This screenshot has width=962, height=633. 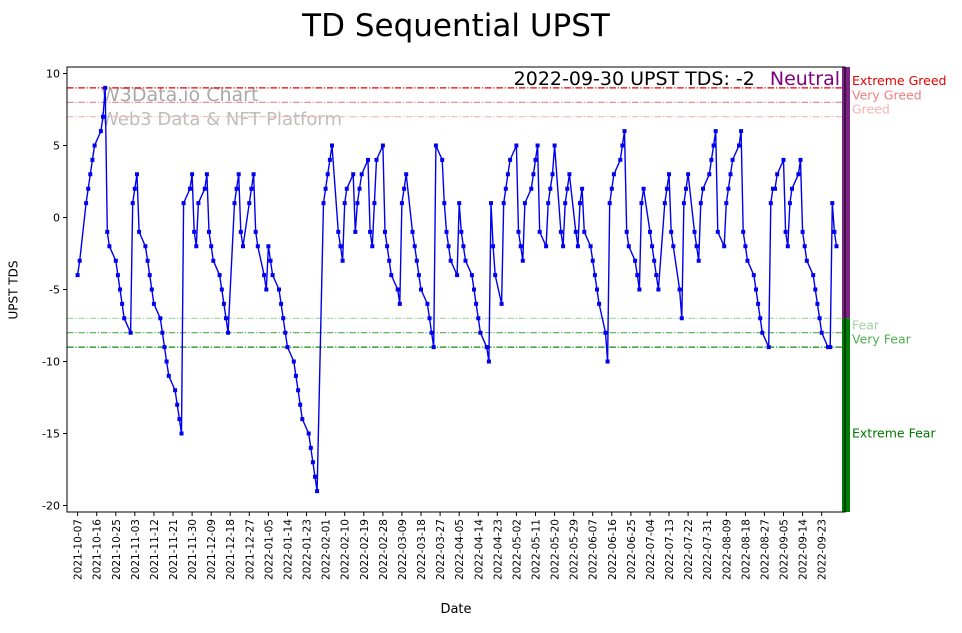 I want to click on sentiment-status-badge: Neutral, so click(x=804, y=79).